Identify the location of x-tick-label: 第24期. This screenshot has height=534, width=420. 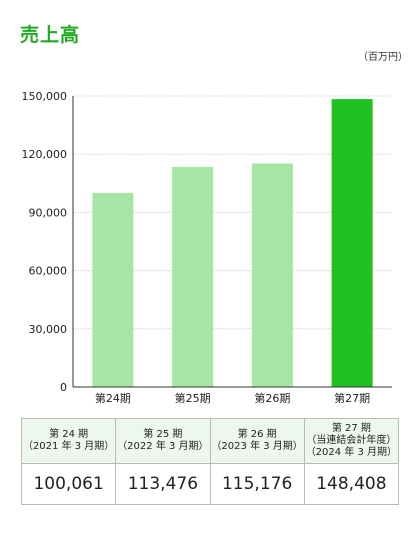
(113, 398).